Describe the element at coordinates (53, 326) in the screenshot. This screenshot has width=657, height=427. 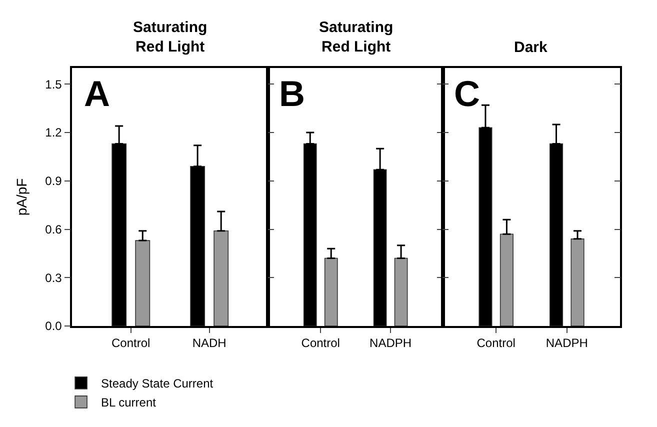
I see `y-tick-label: 0.0` at that location.